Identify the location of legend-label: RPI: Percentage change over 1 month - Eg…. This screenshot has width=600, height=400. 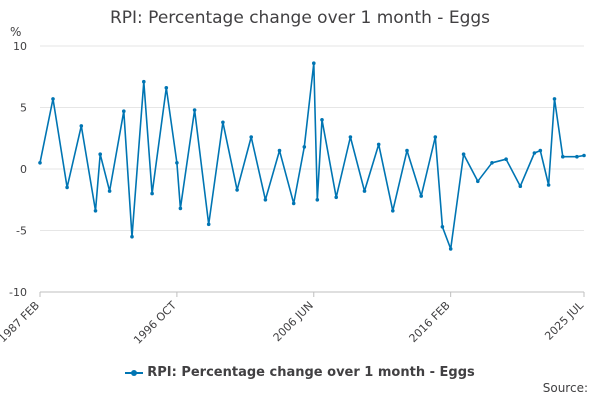
(311, 372).